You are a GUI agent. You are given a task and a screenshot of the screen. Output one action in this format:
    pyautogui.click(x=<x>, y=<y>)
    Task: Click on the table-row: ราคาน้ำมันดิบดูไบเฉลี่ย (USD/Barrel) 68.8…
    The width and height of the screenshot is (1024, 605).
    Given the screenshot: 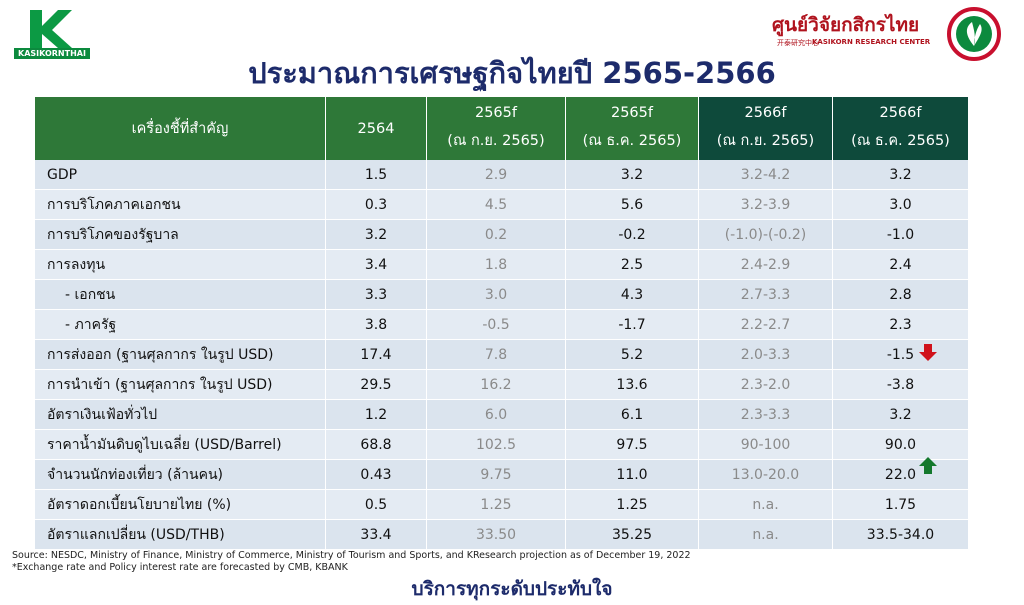 What is the action you would take?
    pyautogui.click(x=502, y=444)
    